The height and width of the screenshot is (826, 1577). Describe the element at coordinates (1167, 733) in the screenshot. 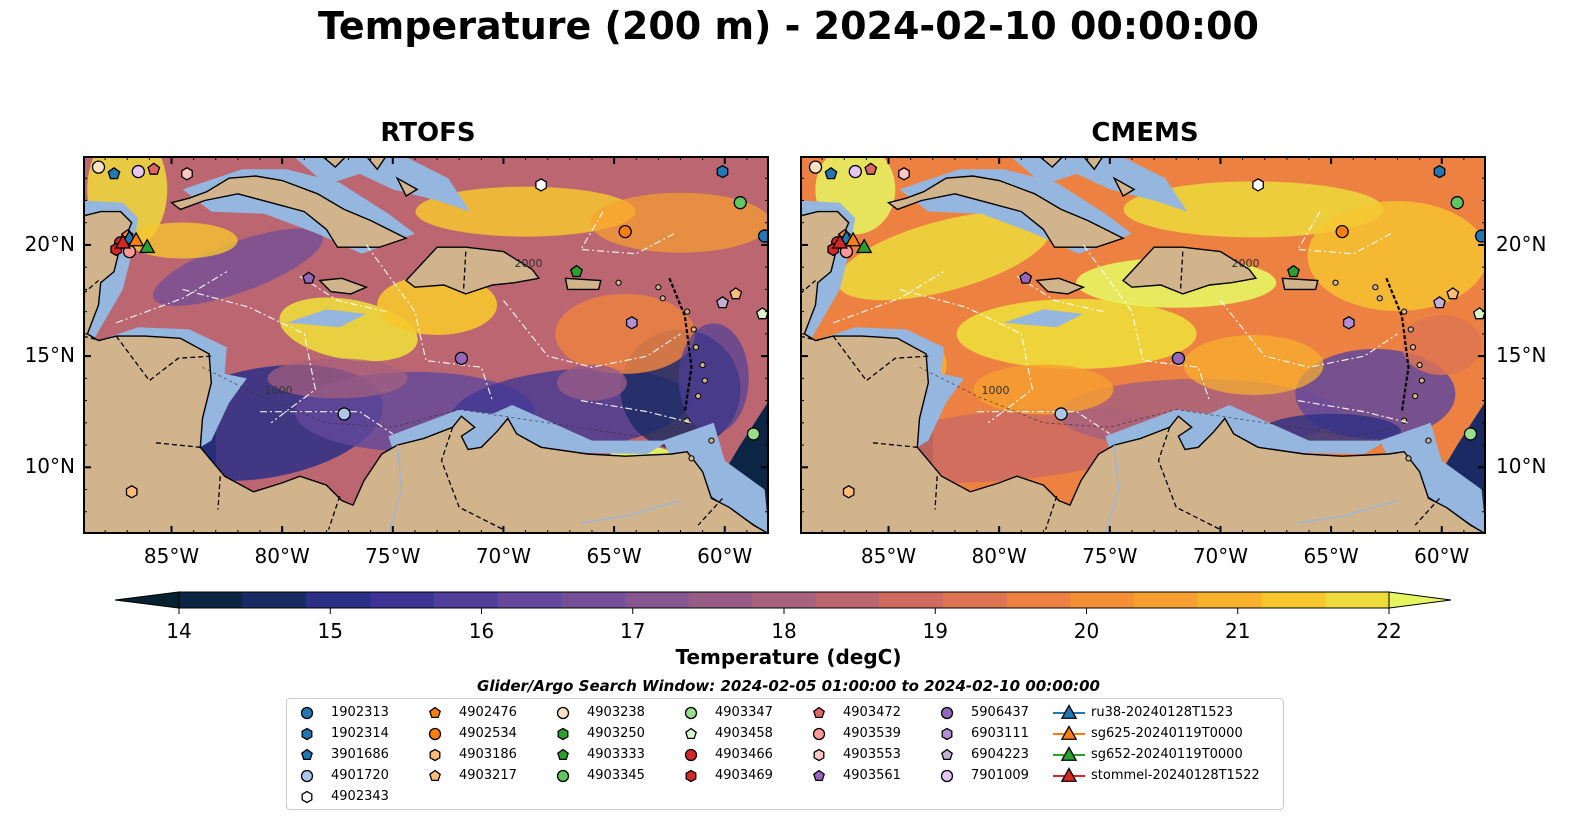

I see `legend-item-label: sg625-20240119T0000` at that location.